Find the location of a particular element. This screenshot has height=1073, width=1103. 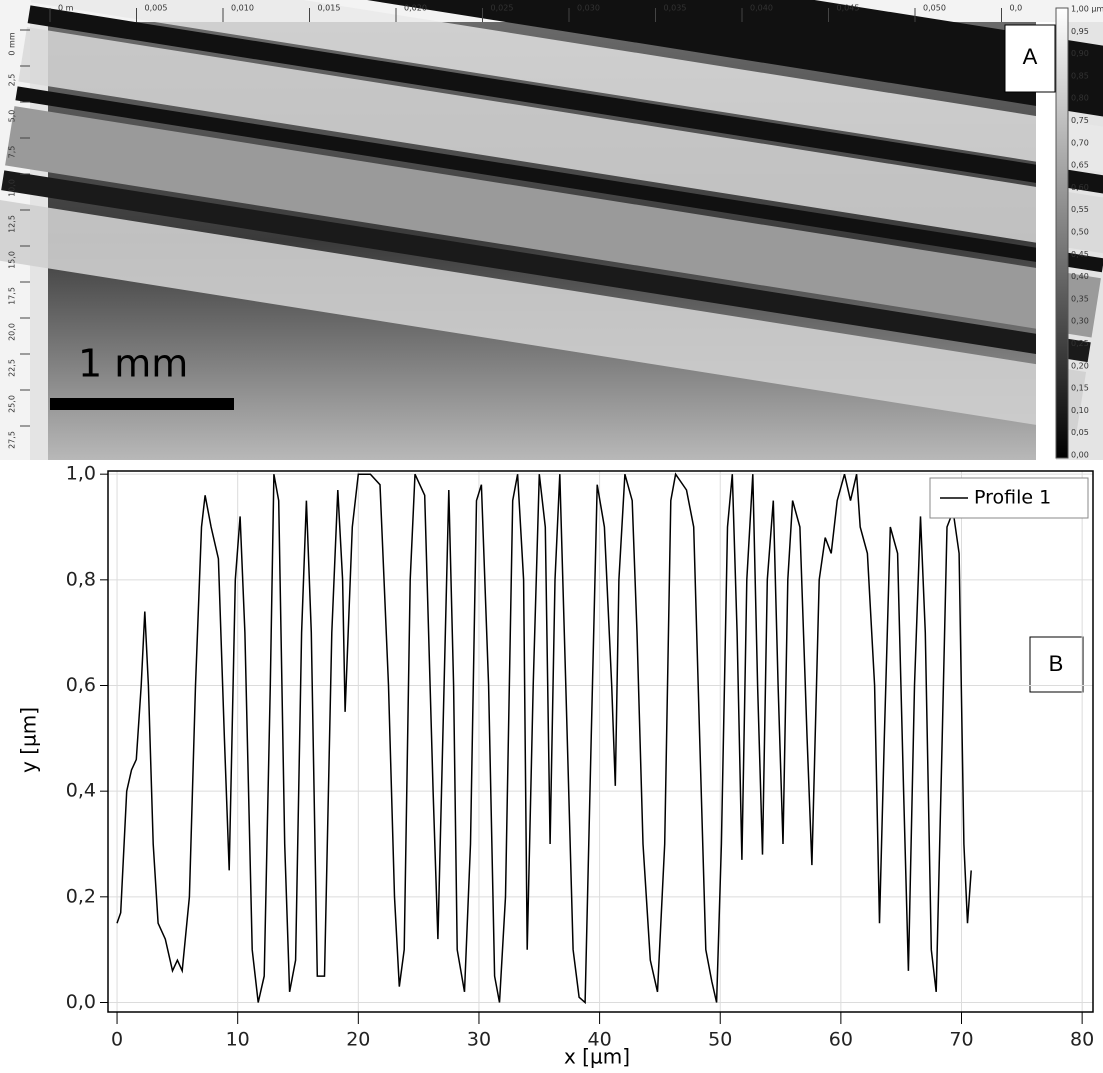

left-ruler-label: 7,5 is located at coordinates (12, 152).